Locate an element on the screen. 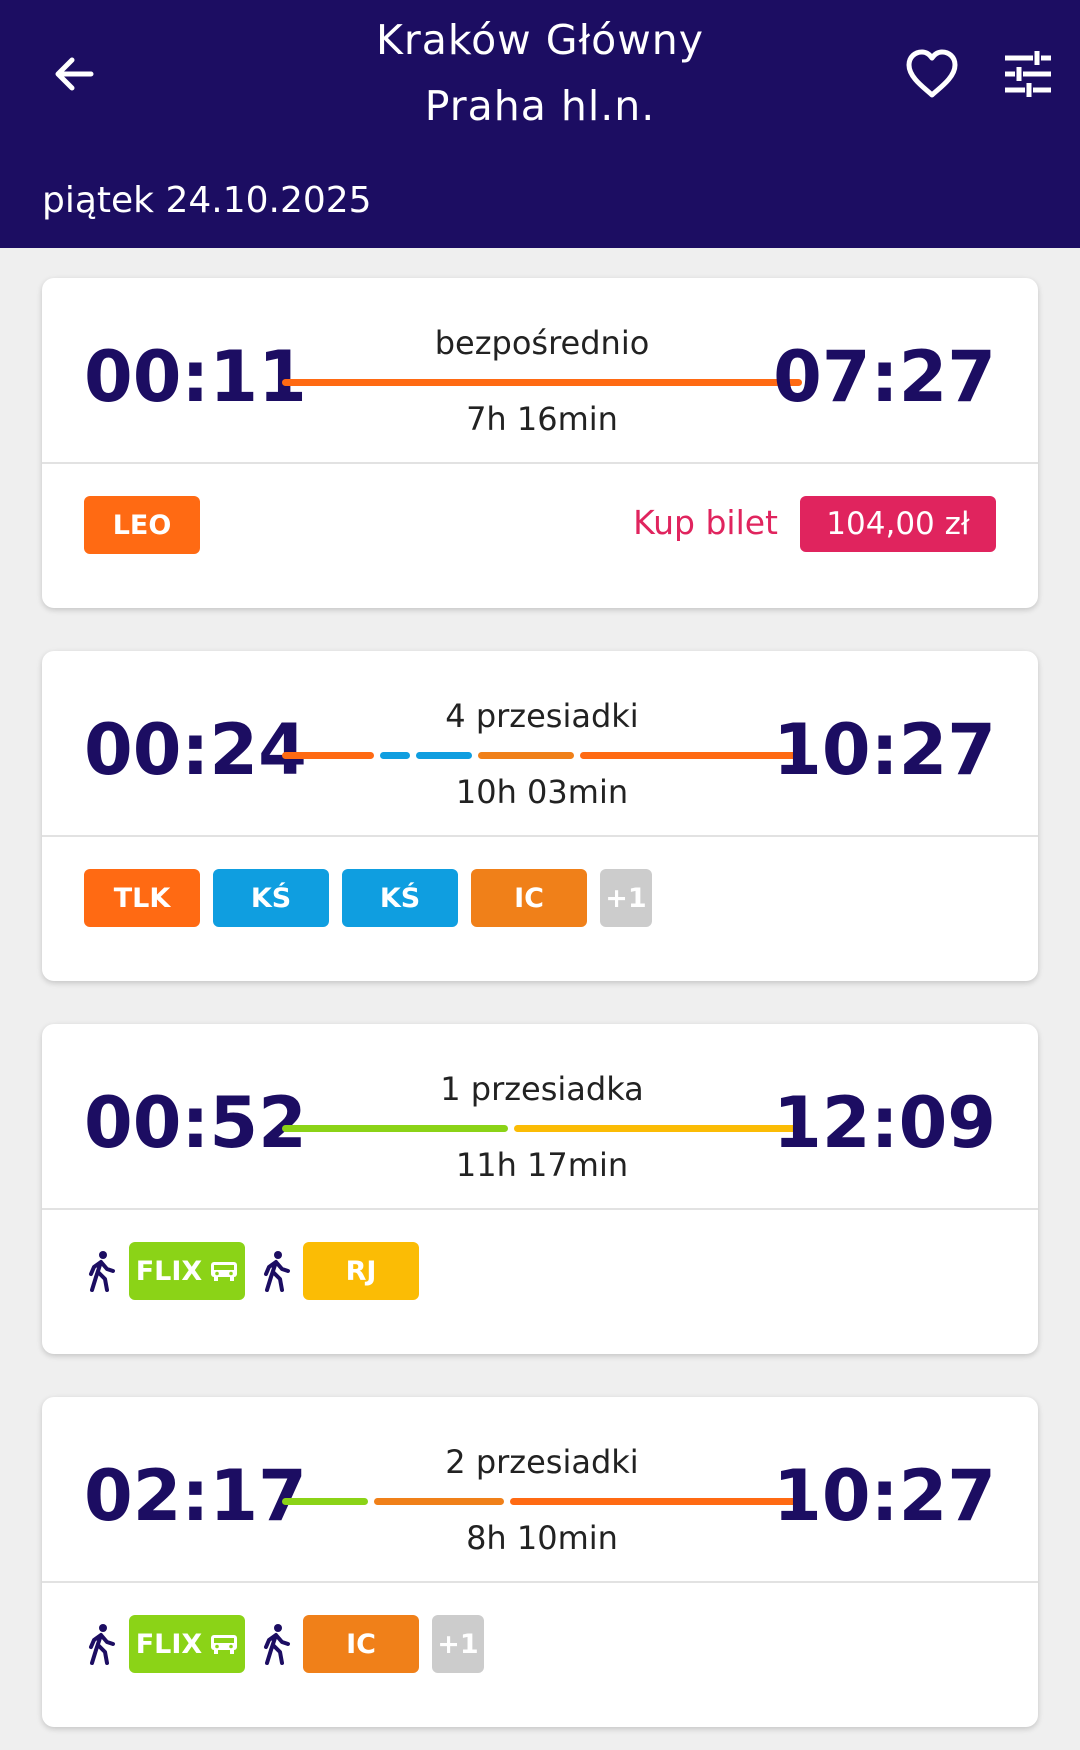  carrier-badge: TLK is located at coordinates (142, 898).